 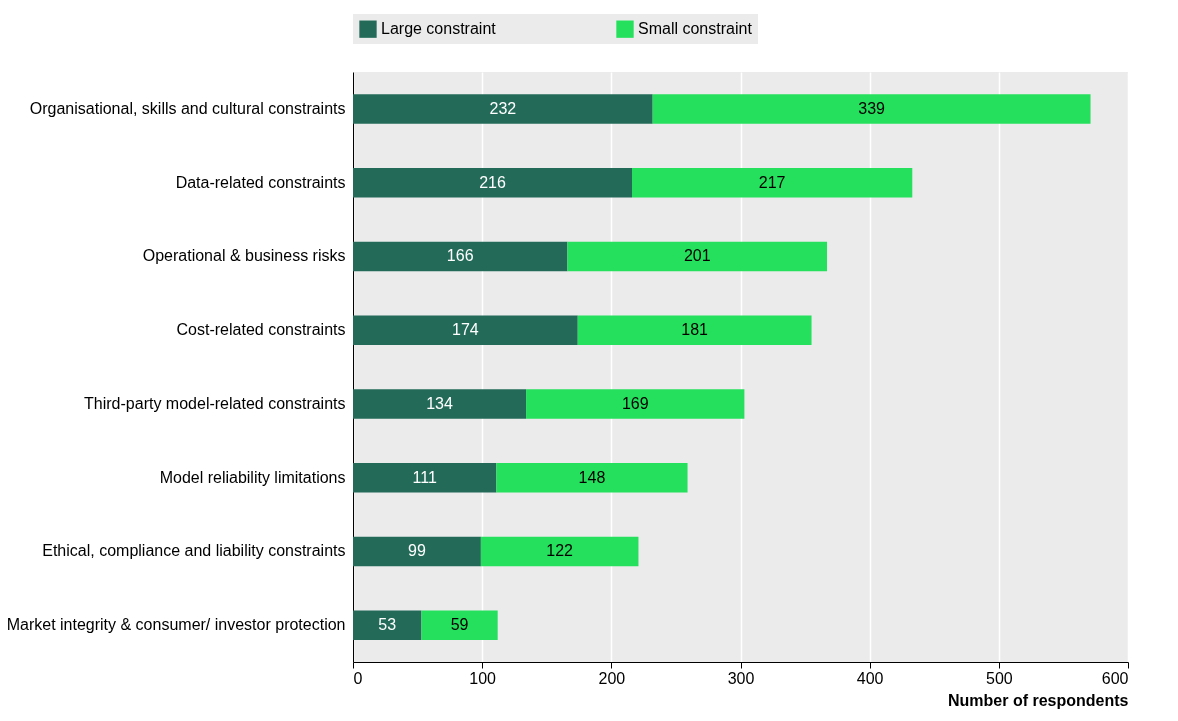 What do you see at coordinates (695, 330) in the screenshot?
I see `data-label: 181` at bounding box center [695, 330].